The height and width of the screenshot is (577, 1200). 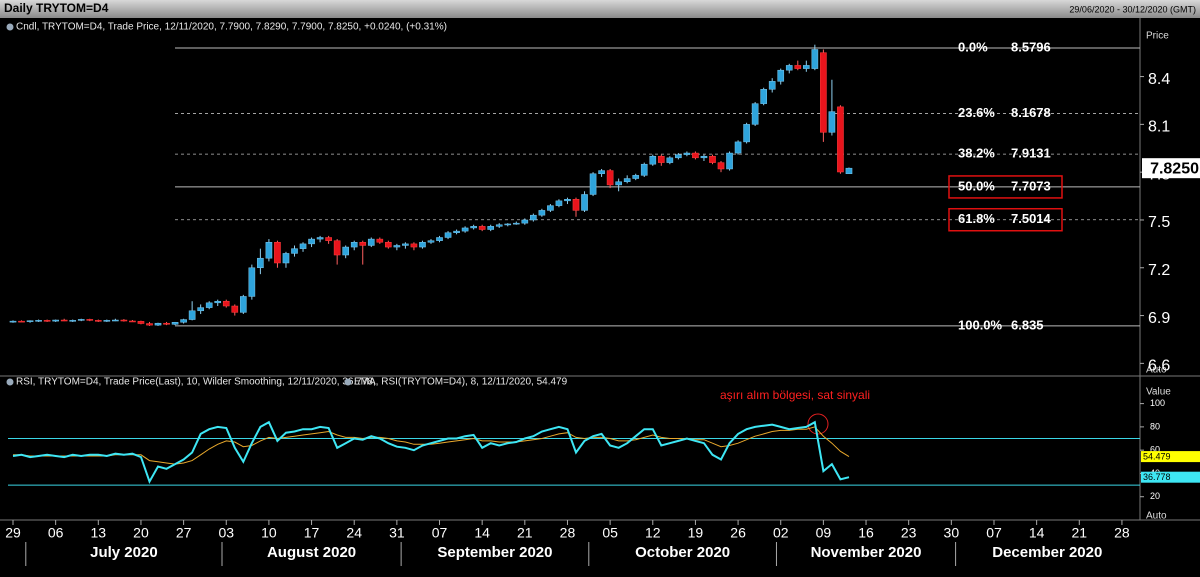 What do you see at coordinates (866, 533) in the screenshot?
I see `x-tick-label: 16` at bounding box center [866, 533].